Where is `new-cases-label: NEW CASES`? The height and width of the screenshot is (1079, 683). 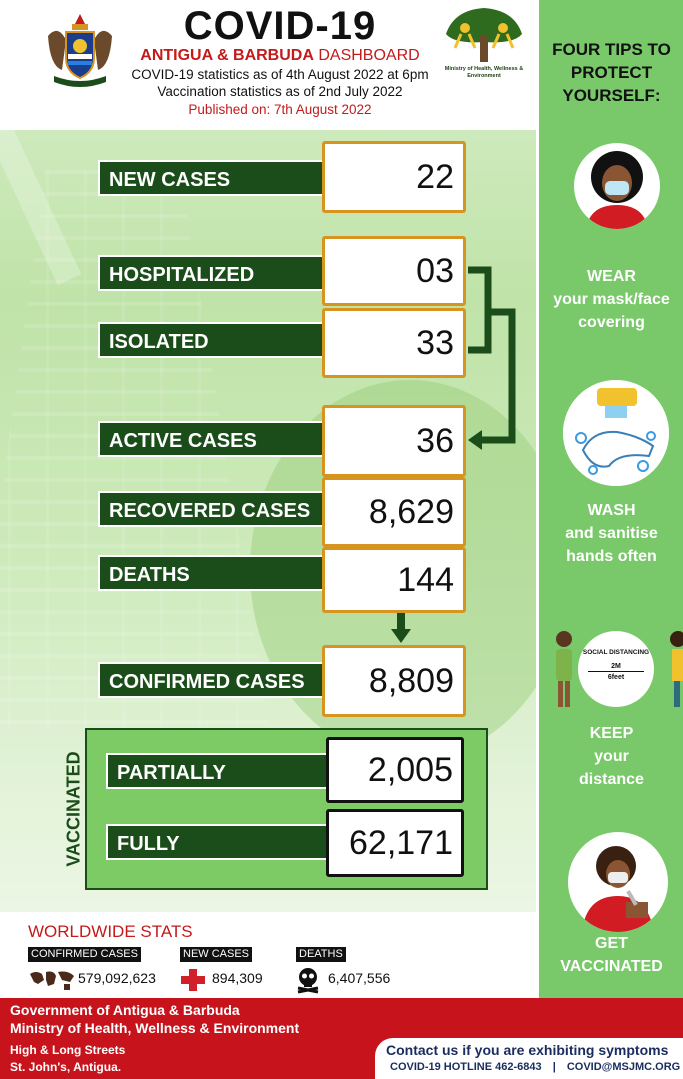 new-cases-label: NEW CASES is located at coordinates (212, 178).